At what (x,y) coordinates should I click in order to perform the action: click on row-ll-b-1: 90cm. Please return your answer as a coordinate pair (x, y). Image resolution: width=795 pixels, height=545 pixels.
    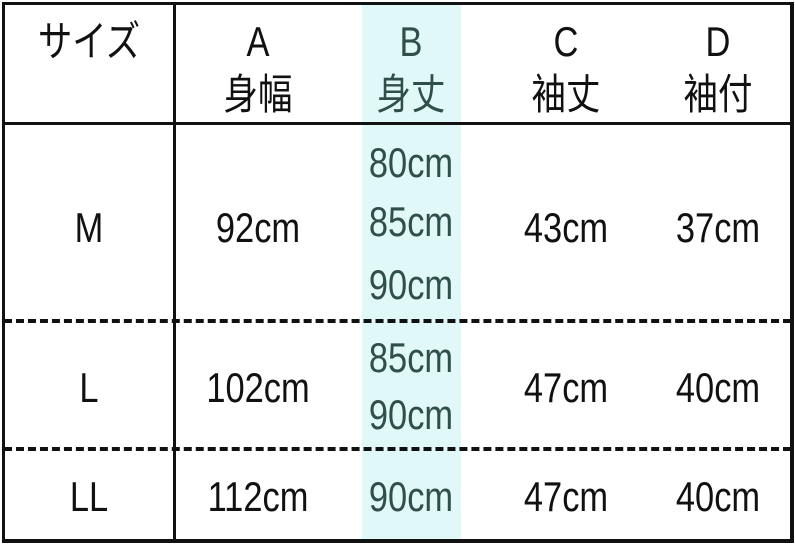
    Looking at the image, I should click on (411, 496).